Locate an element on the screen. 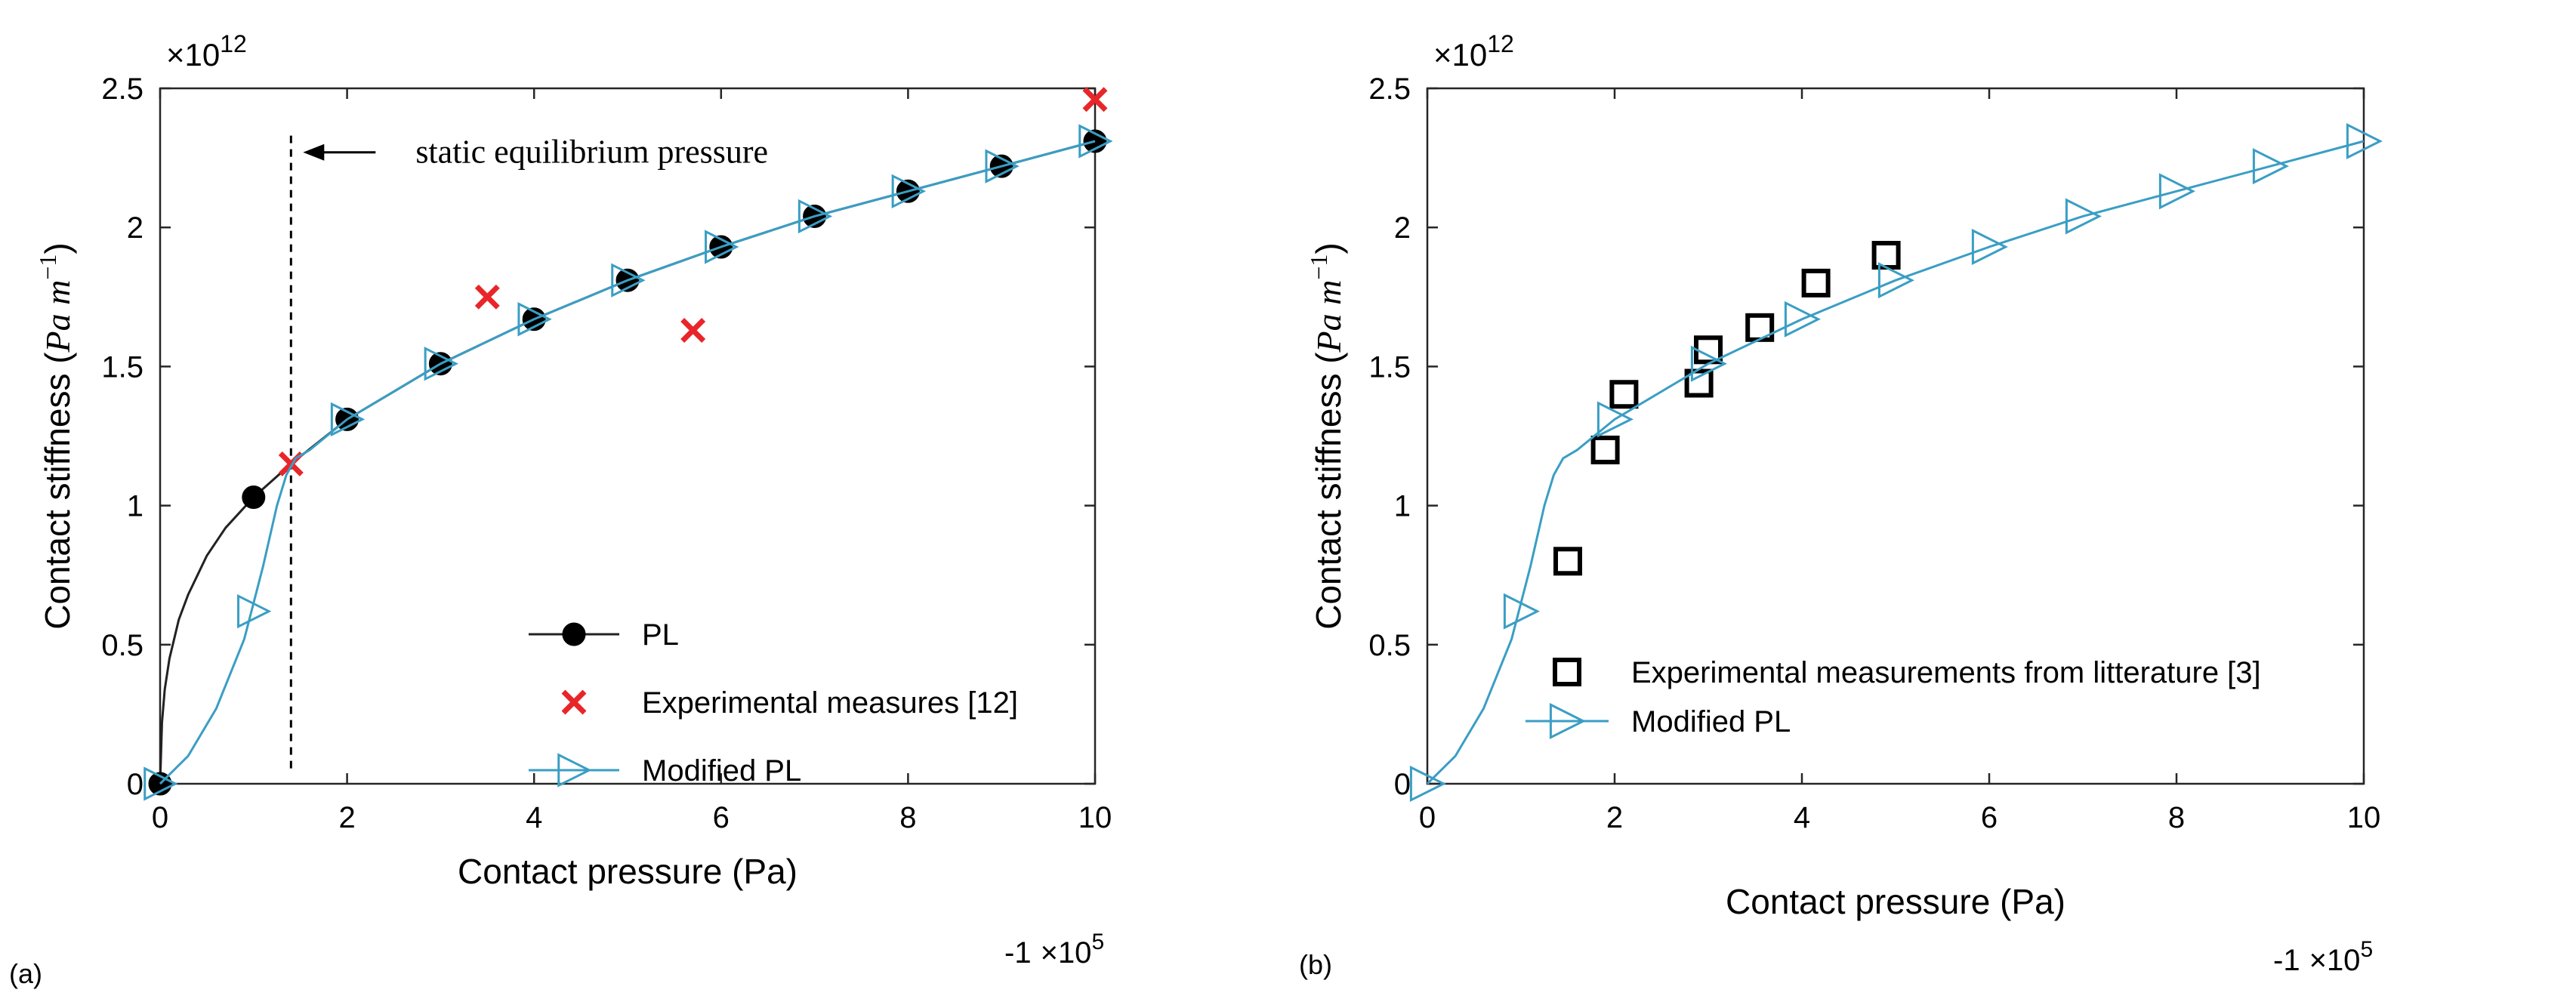  legend-label: PL is located at coordinates (660, 635).